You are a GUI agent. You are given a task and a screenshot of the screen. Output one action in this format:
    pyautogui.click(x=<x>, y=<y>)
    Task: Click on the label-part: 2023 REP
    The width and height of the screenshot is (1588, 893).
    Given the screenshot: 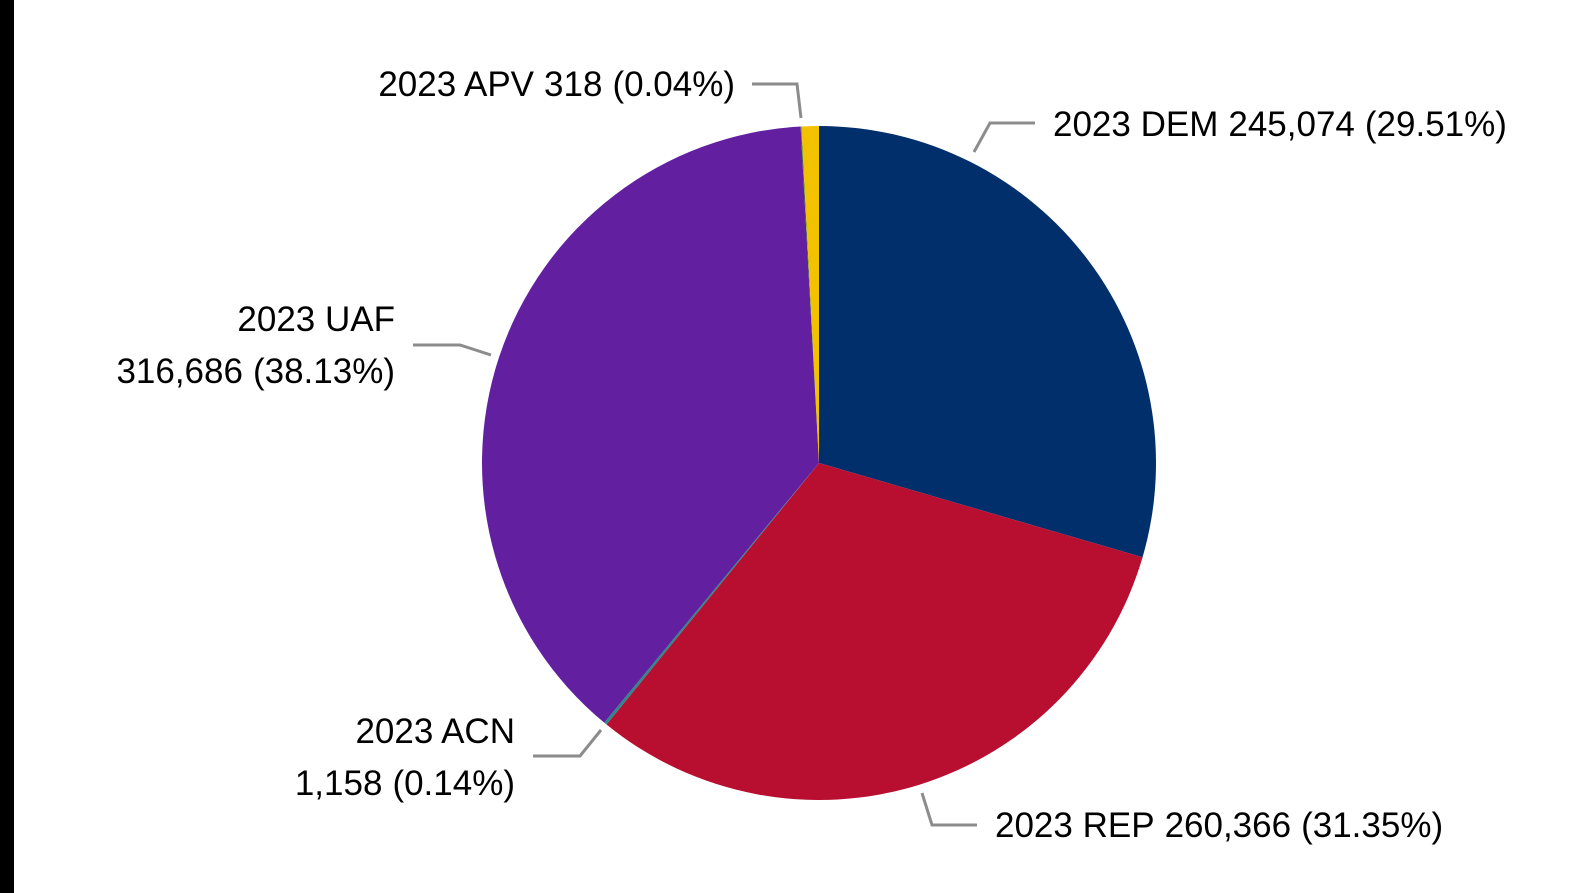 What is the action you would take?
    pyautogui.click(x=1075, y=825)
    